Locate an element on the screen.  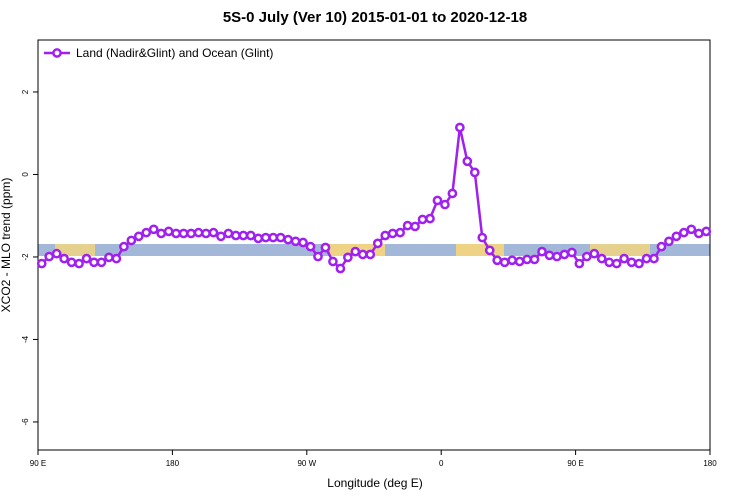
y-tick-label: -4 is located at coordinates (25, 339).